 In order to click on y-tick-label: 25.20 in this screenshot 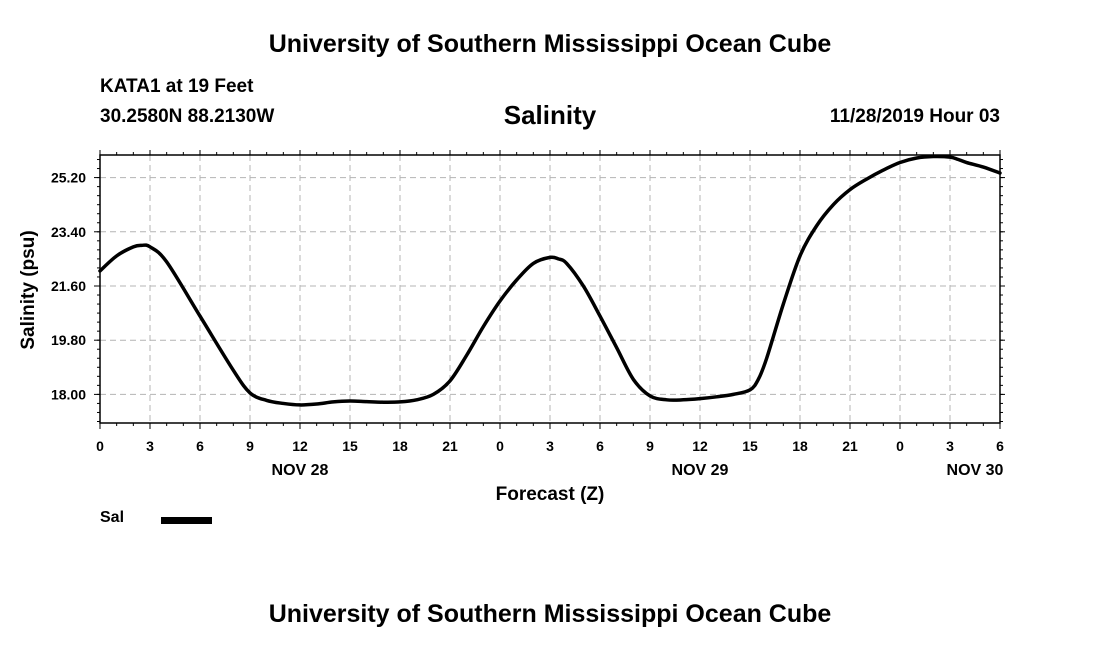, I will do `click(68, 178)`.